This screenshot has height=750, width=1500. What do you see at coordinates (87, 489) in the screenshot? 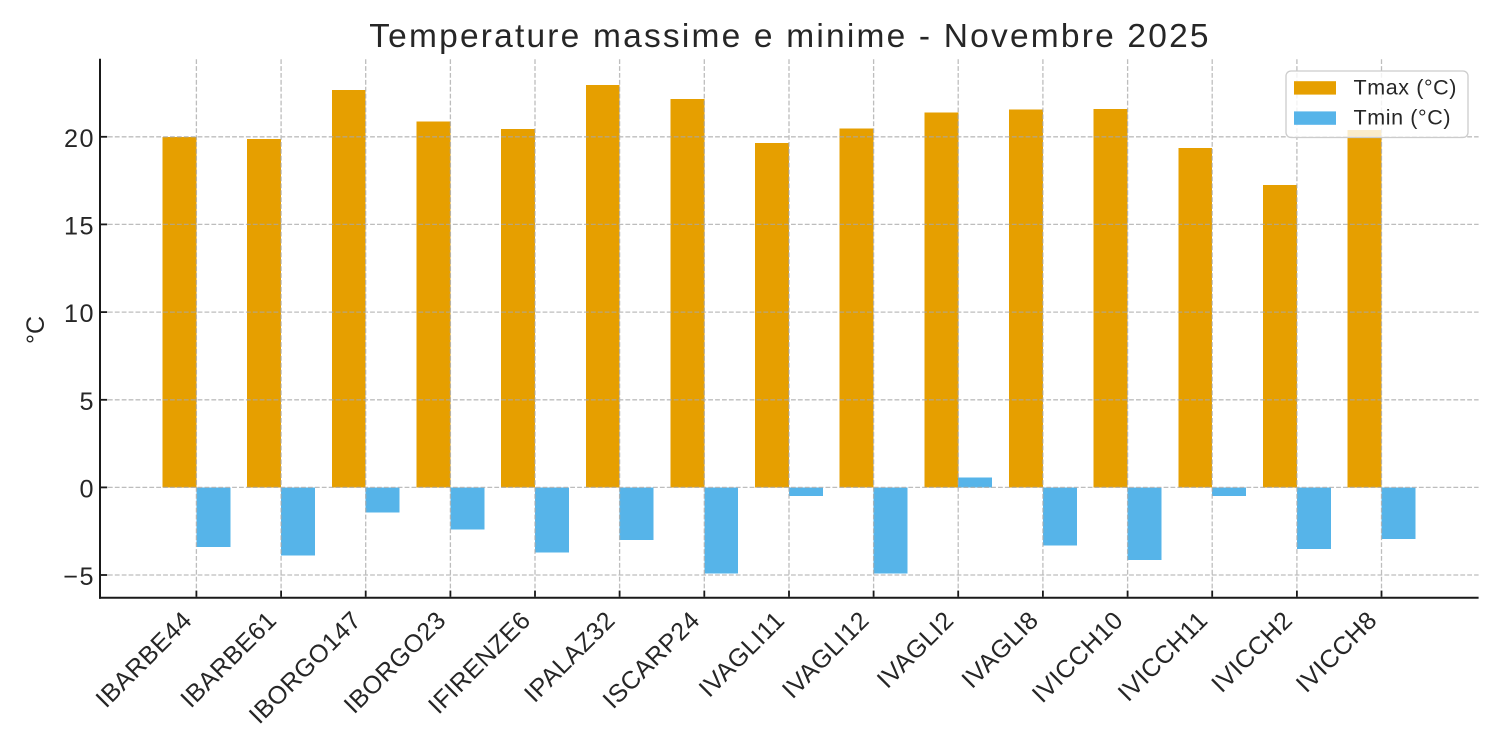
I see `svg-text: 0` at bounding box center [87, 489].